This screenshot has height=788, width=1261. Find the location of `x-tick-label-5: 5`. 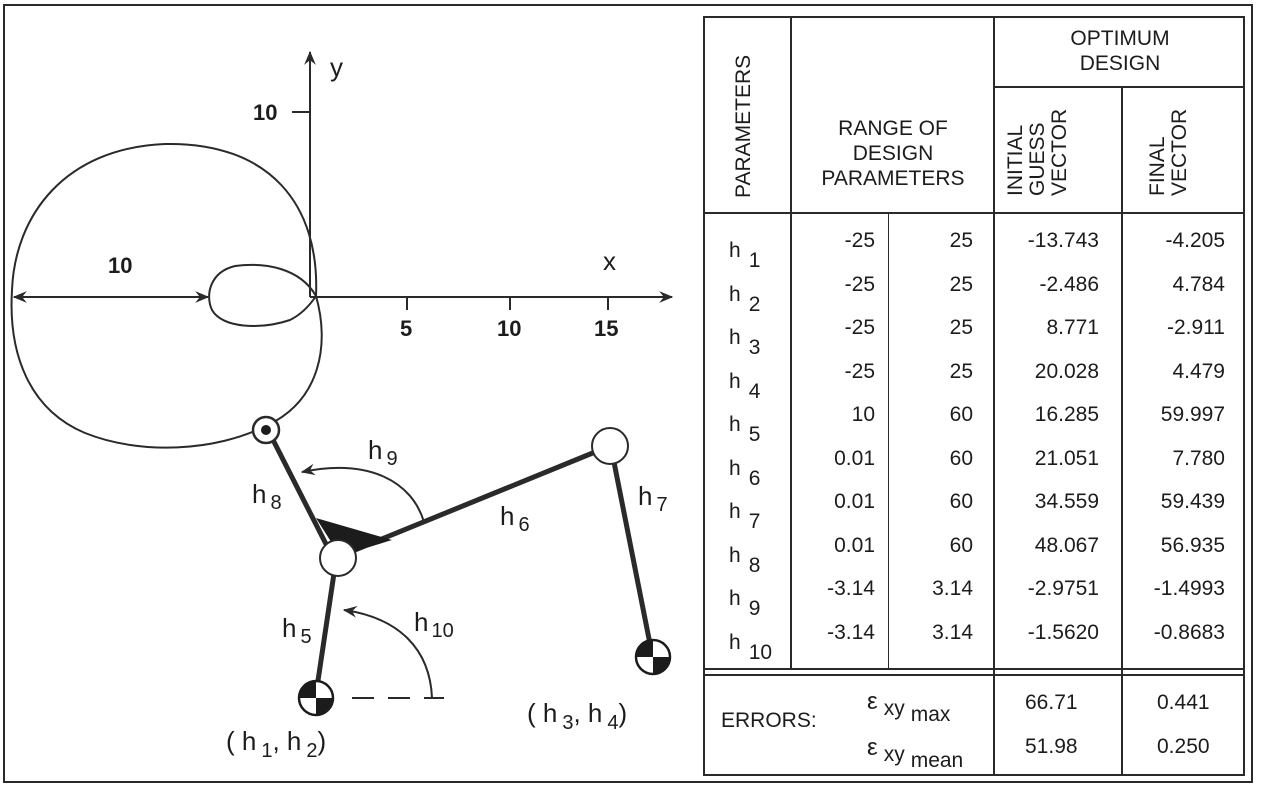

x-tick-label-5: 5 is located at coordinates (406, 328).